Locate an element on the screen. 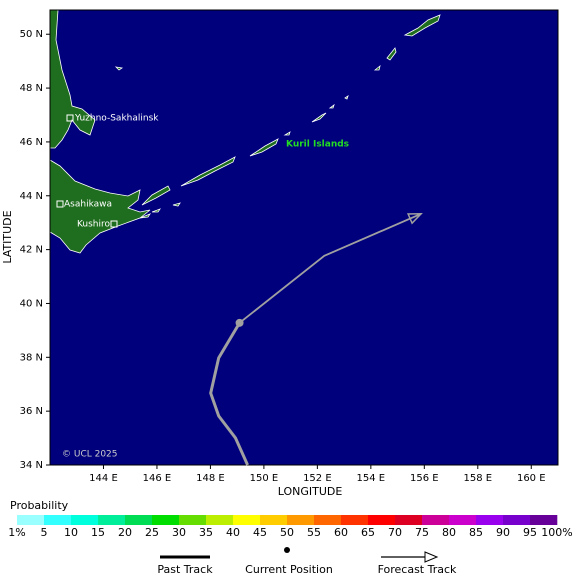 This screenshot has width=580, height=585. legend-forecast-head is located at coordinates (431, 557).